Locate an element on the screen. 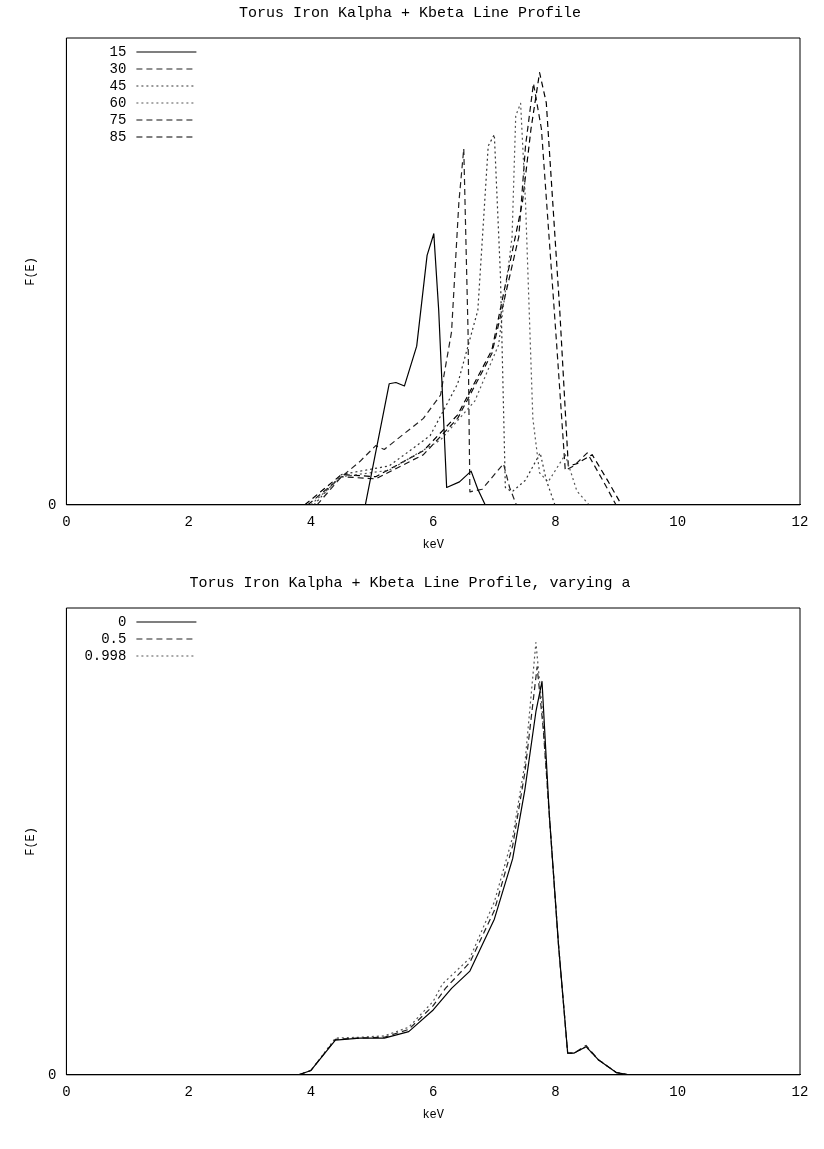 The height and width of the screenshot is (1149, 824). legend-label: 75 is located at coordinates (118, 119).